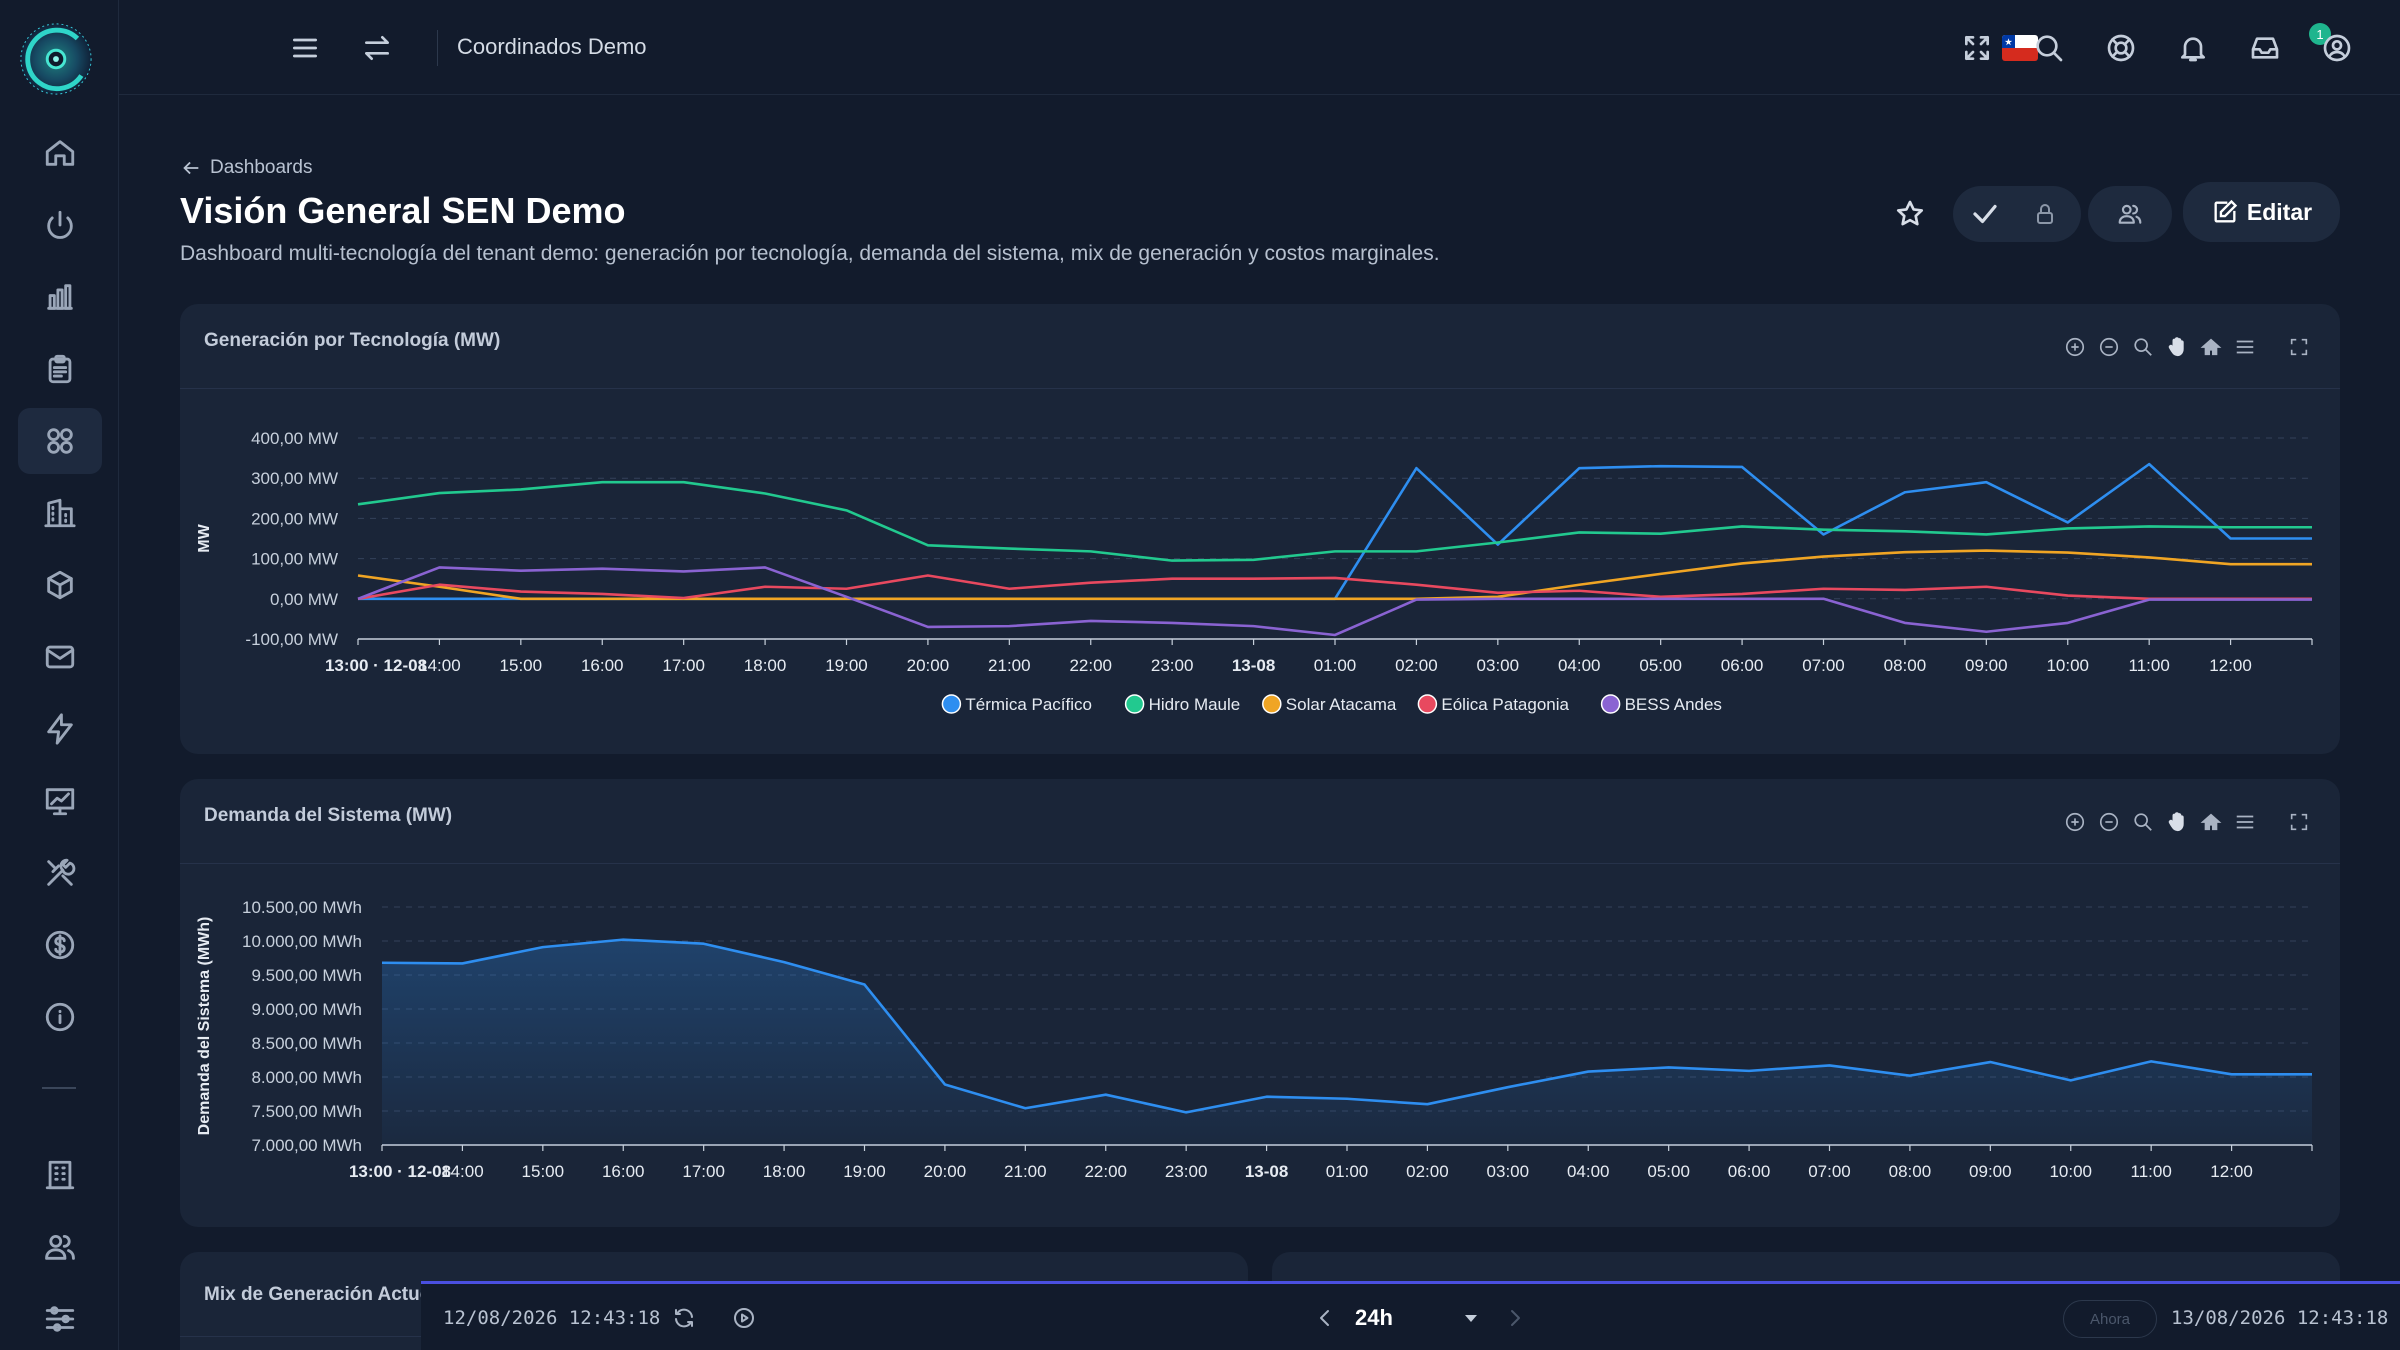 This screenshot has width=2400, height=1350. What do you see at coordinates (294, 559) in the screenshot?
I see `y-tick-label: 100,00 MW` at bounding box center [294, 559].